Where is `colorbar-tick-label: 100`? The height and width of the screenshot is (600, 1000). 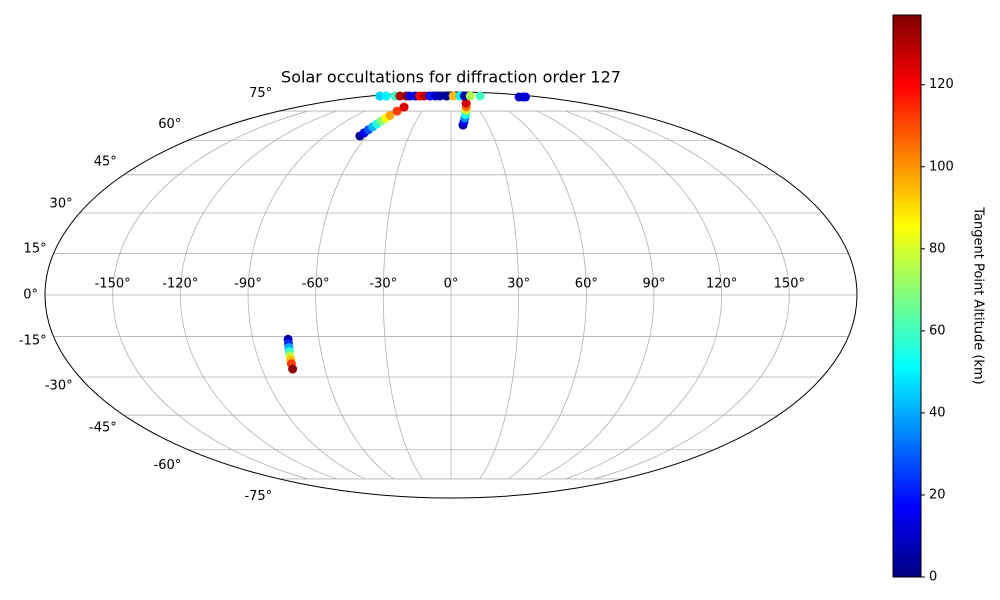 colorbar-tick-label: 100 is located at coordinates (941, 166).